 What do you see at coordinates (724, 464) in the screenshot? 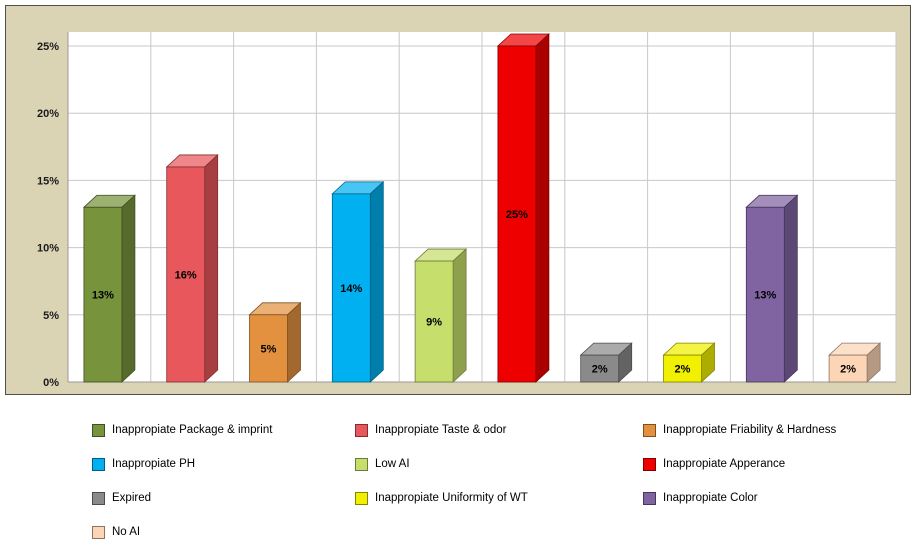
I see `legend-label: Inappropiate Apperance` at bounding box center [724, 464].